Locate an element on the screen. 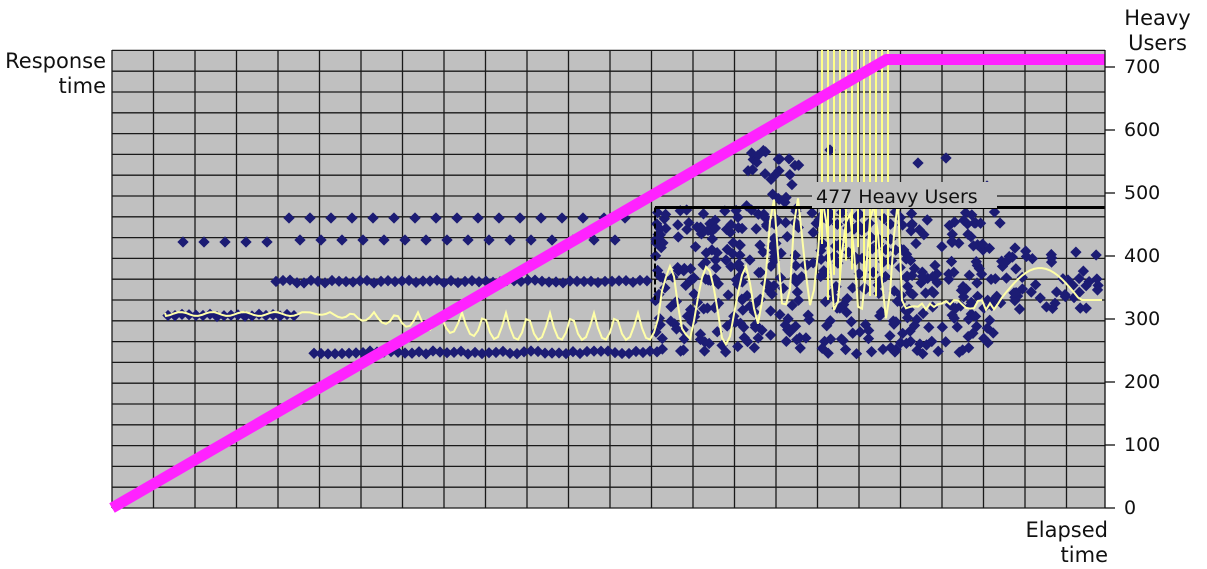 This screenshot has height=569, width=1207. annotation: 477 Heavy Users is located at coordinates (879, 241).